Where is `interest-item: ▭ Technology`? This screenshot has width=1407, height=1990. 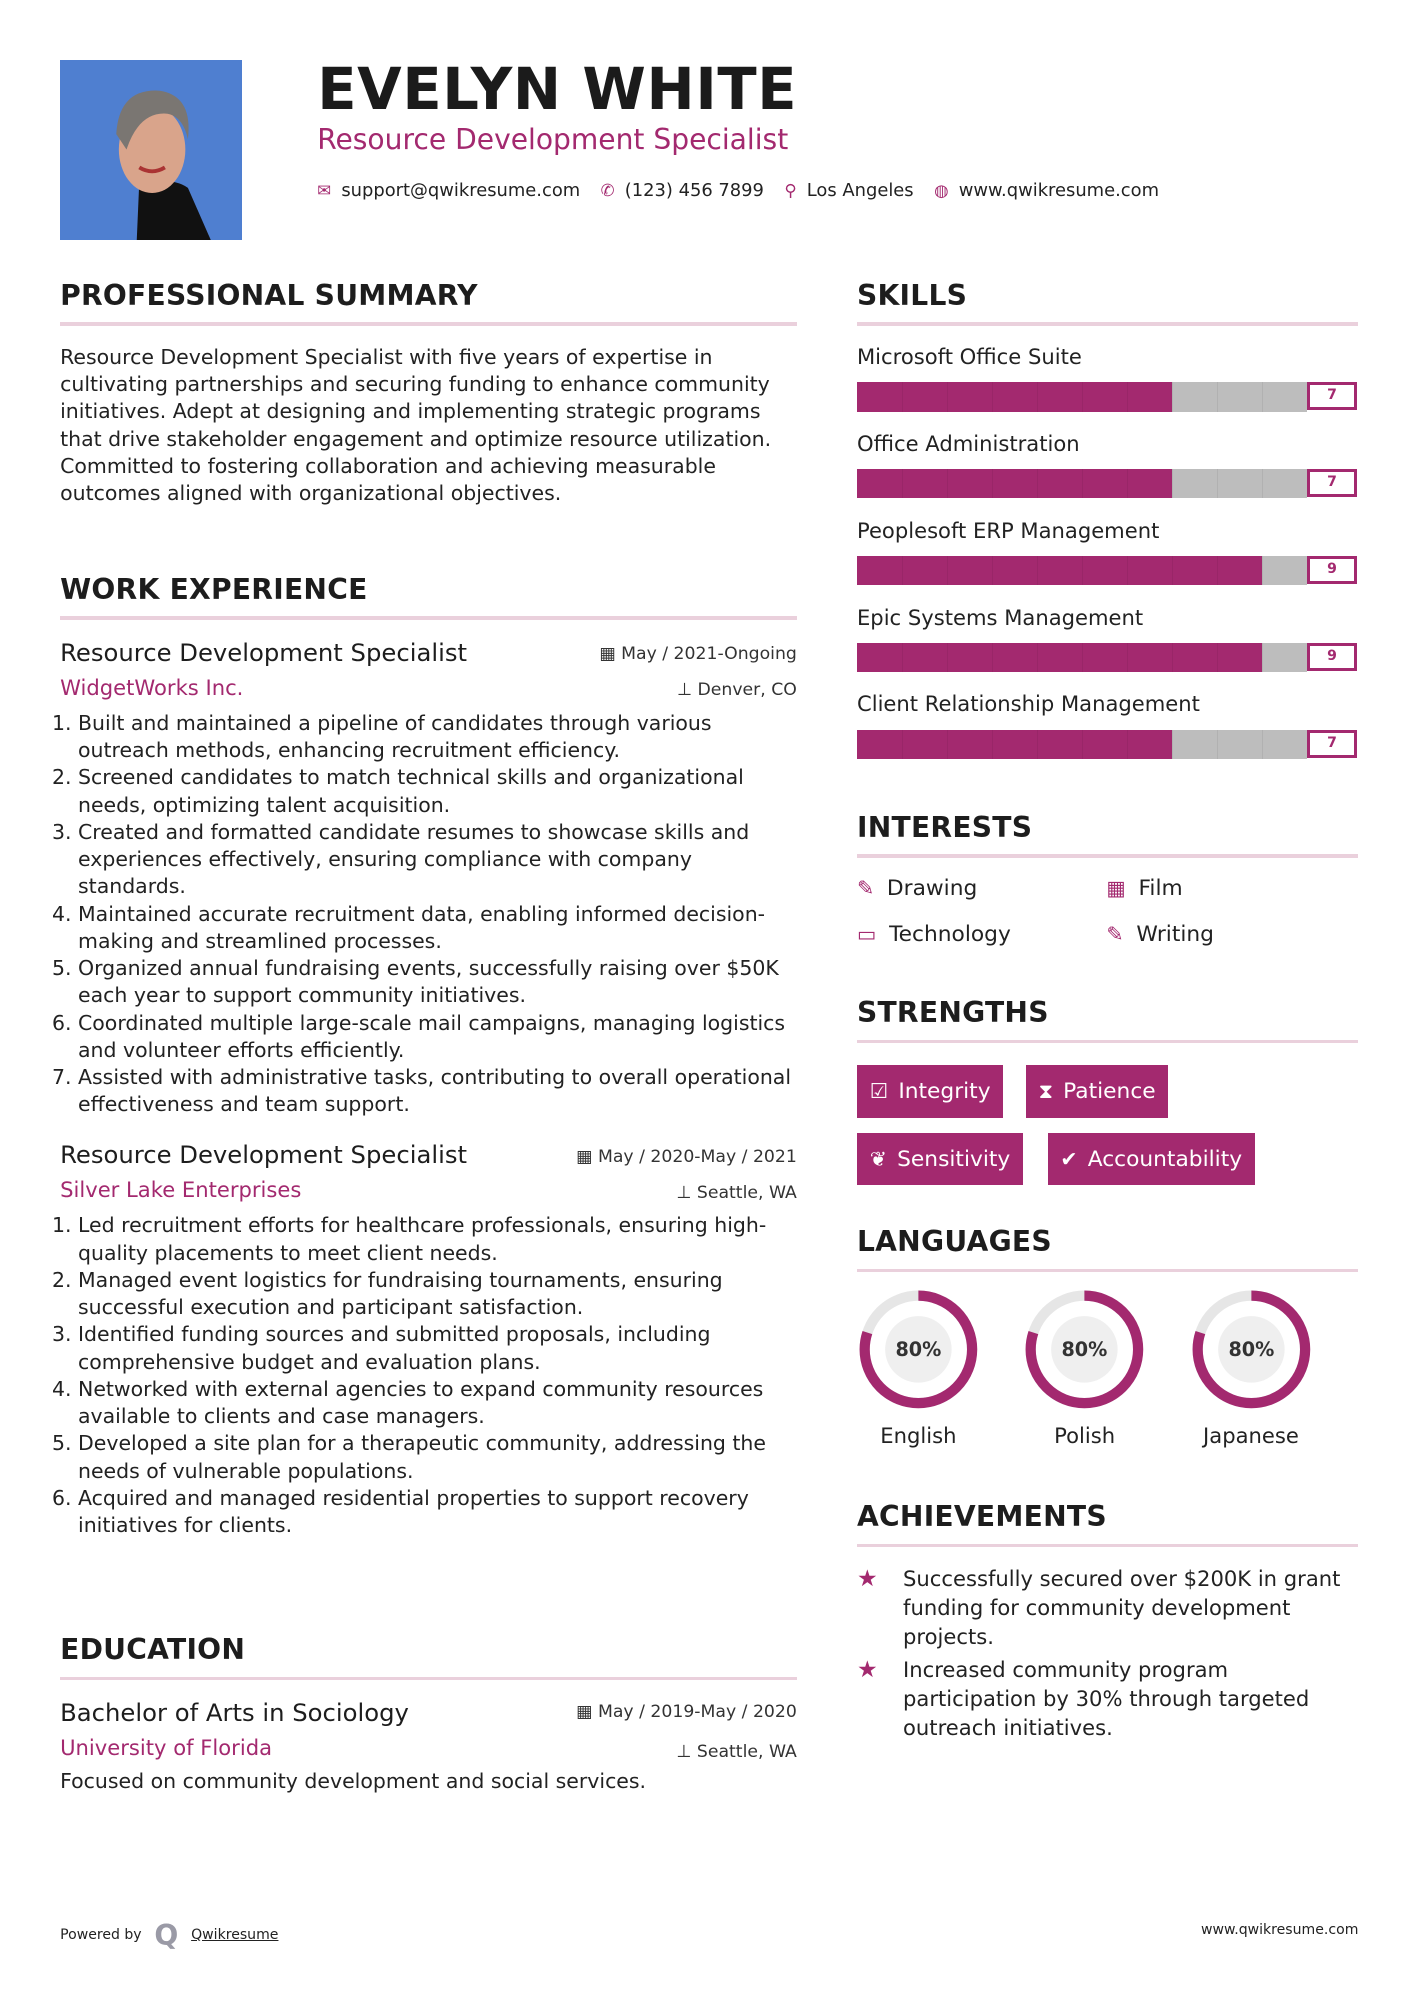 interest-item: ▭ Technology is located at coordinates (934, 934).